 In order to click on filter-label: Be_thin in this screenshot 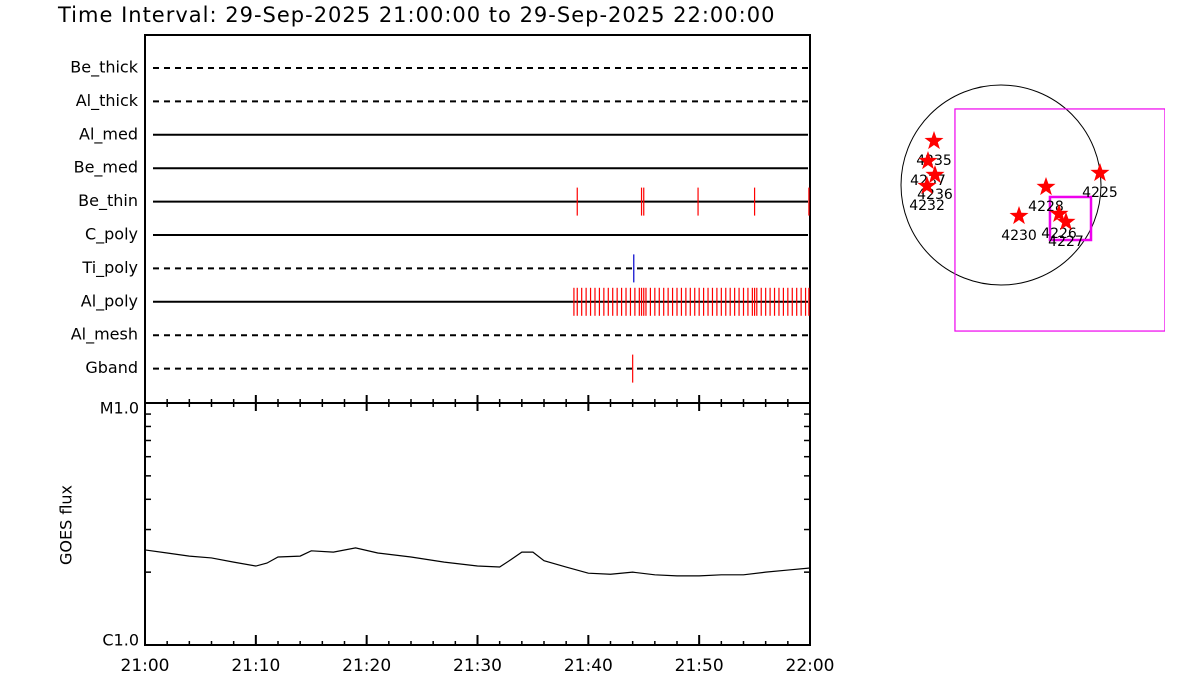, I will do `click(108, 201)`.